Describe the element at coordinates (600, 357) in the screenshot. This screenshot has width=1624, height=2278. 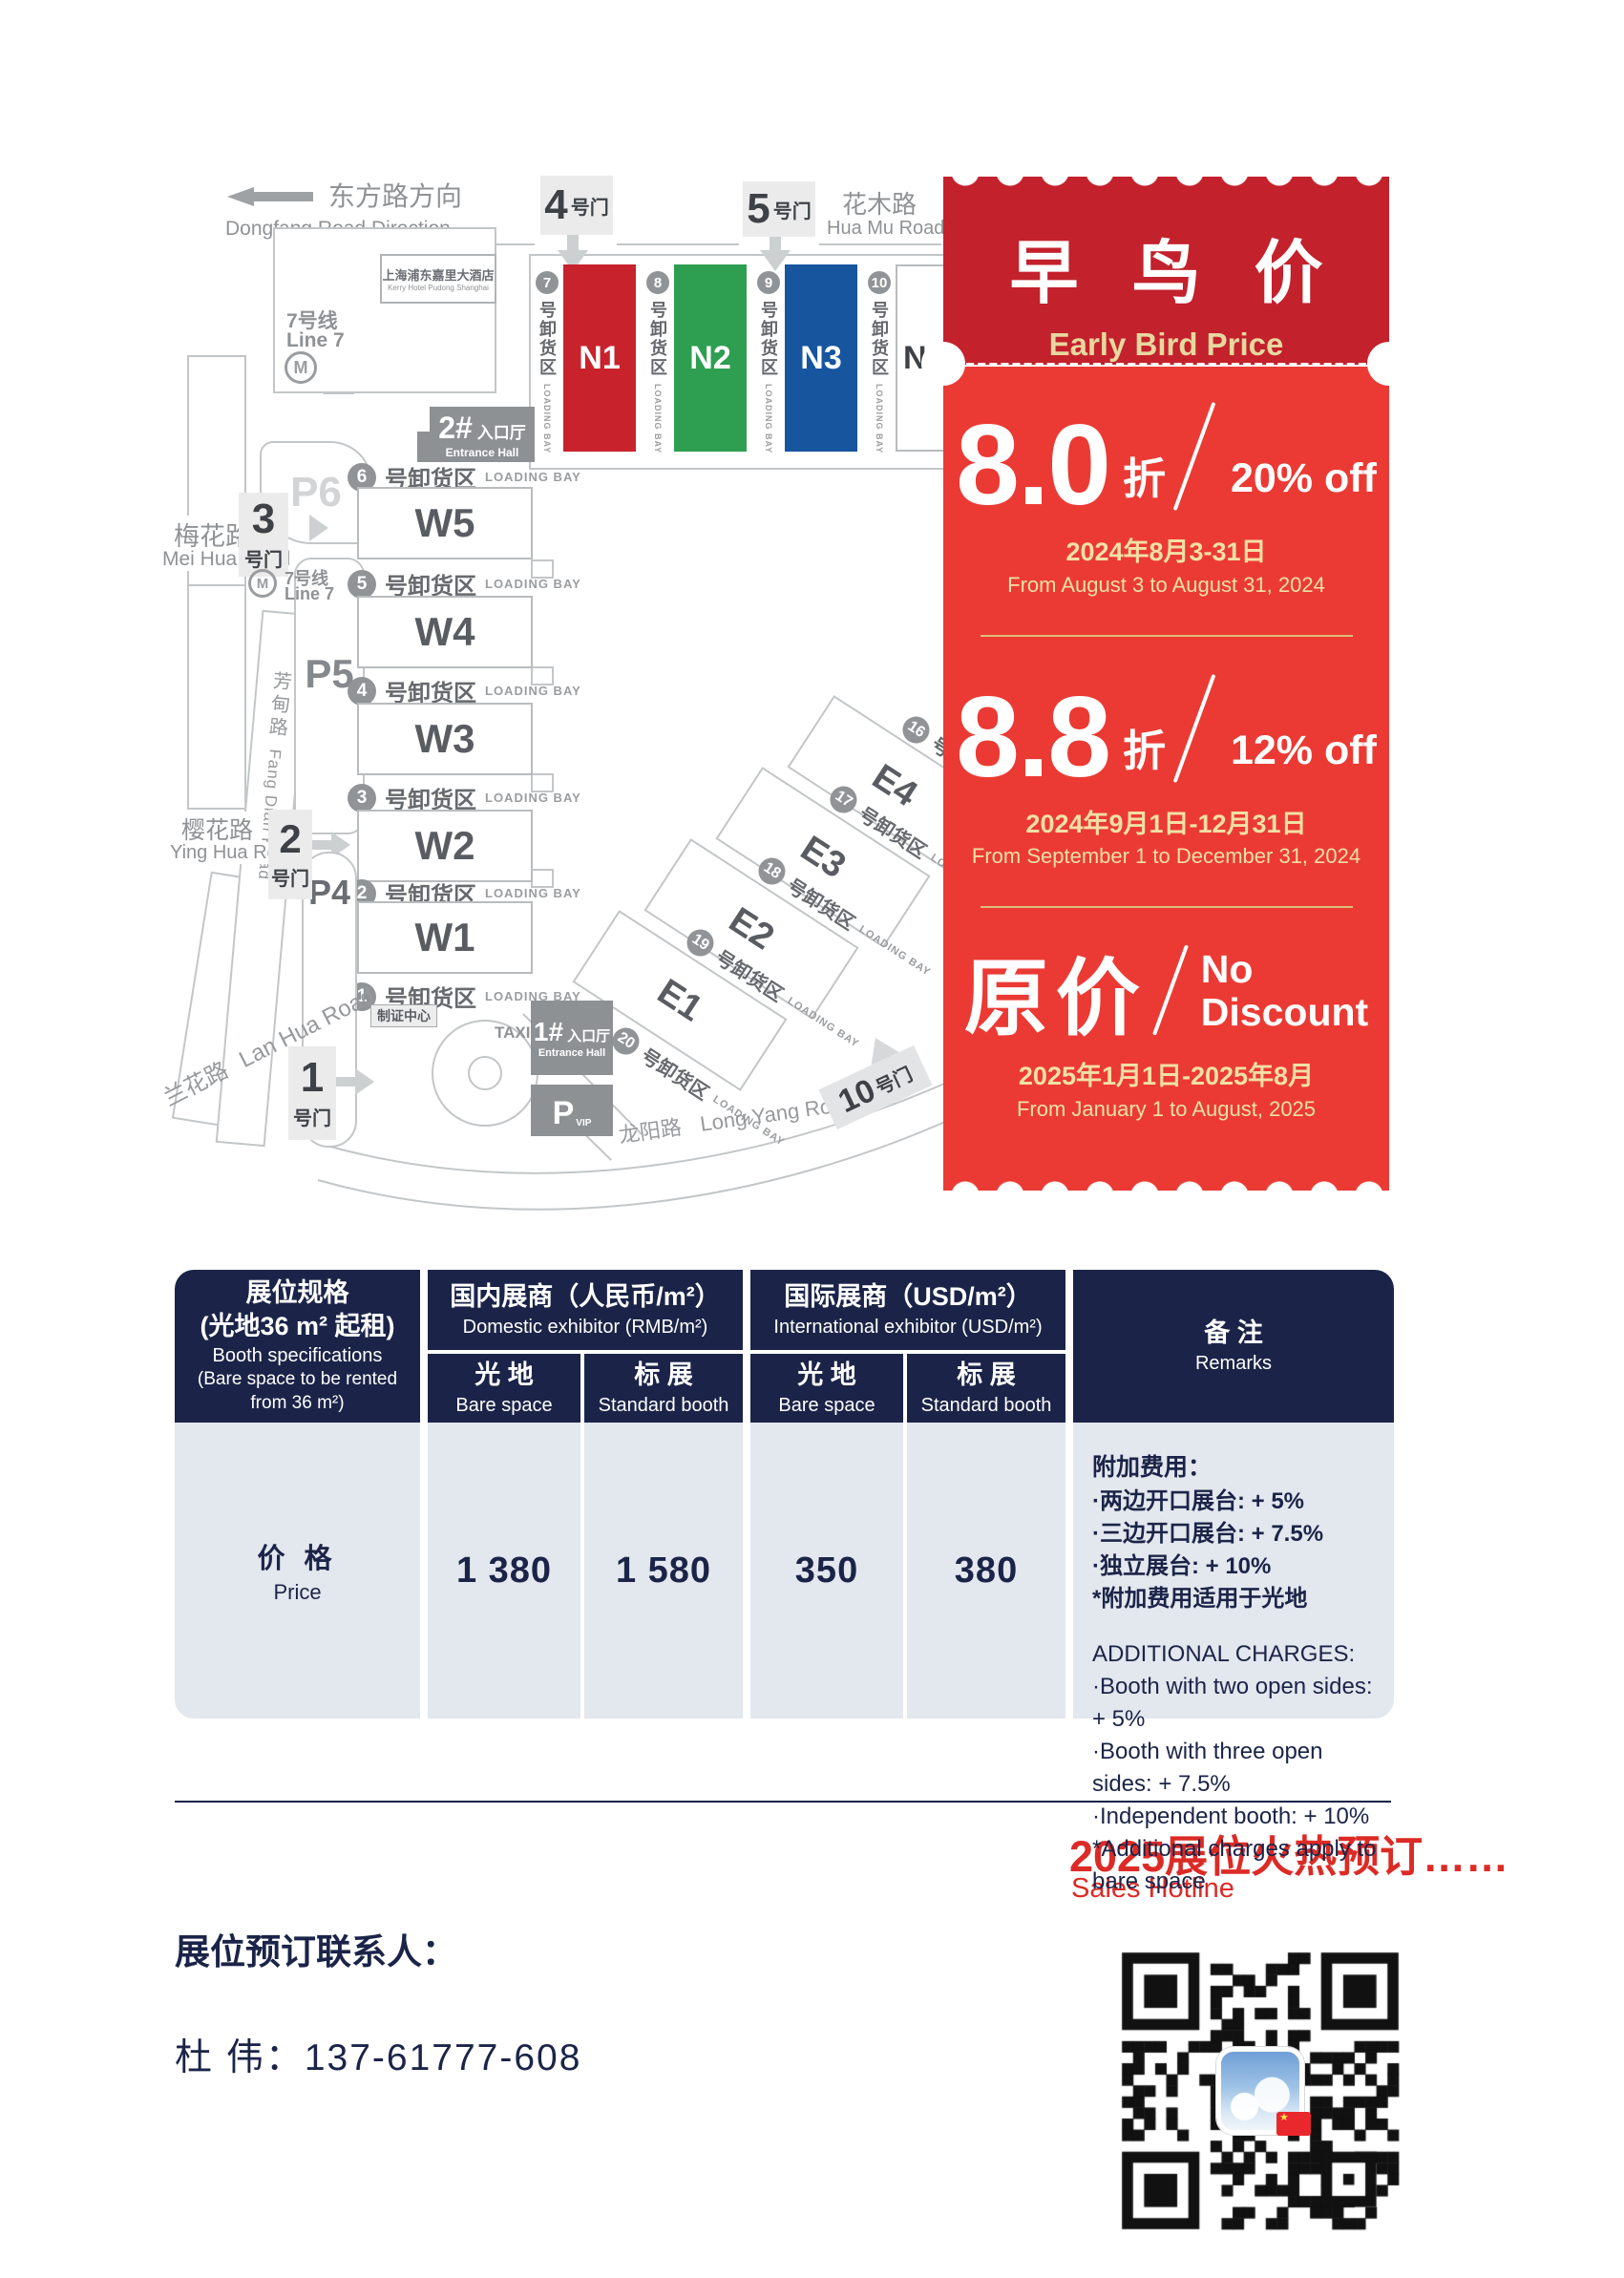
I see `hall-n1-label: N1` at that location.